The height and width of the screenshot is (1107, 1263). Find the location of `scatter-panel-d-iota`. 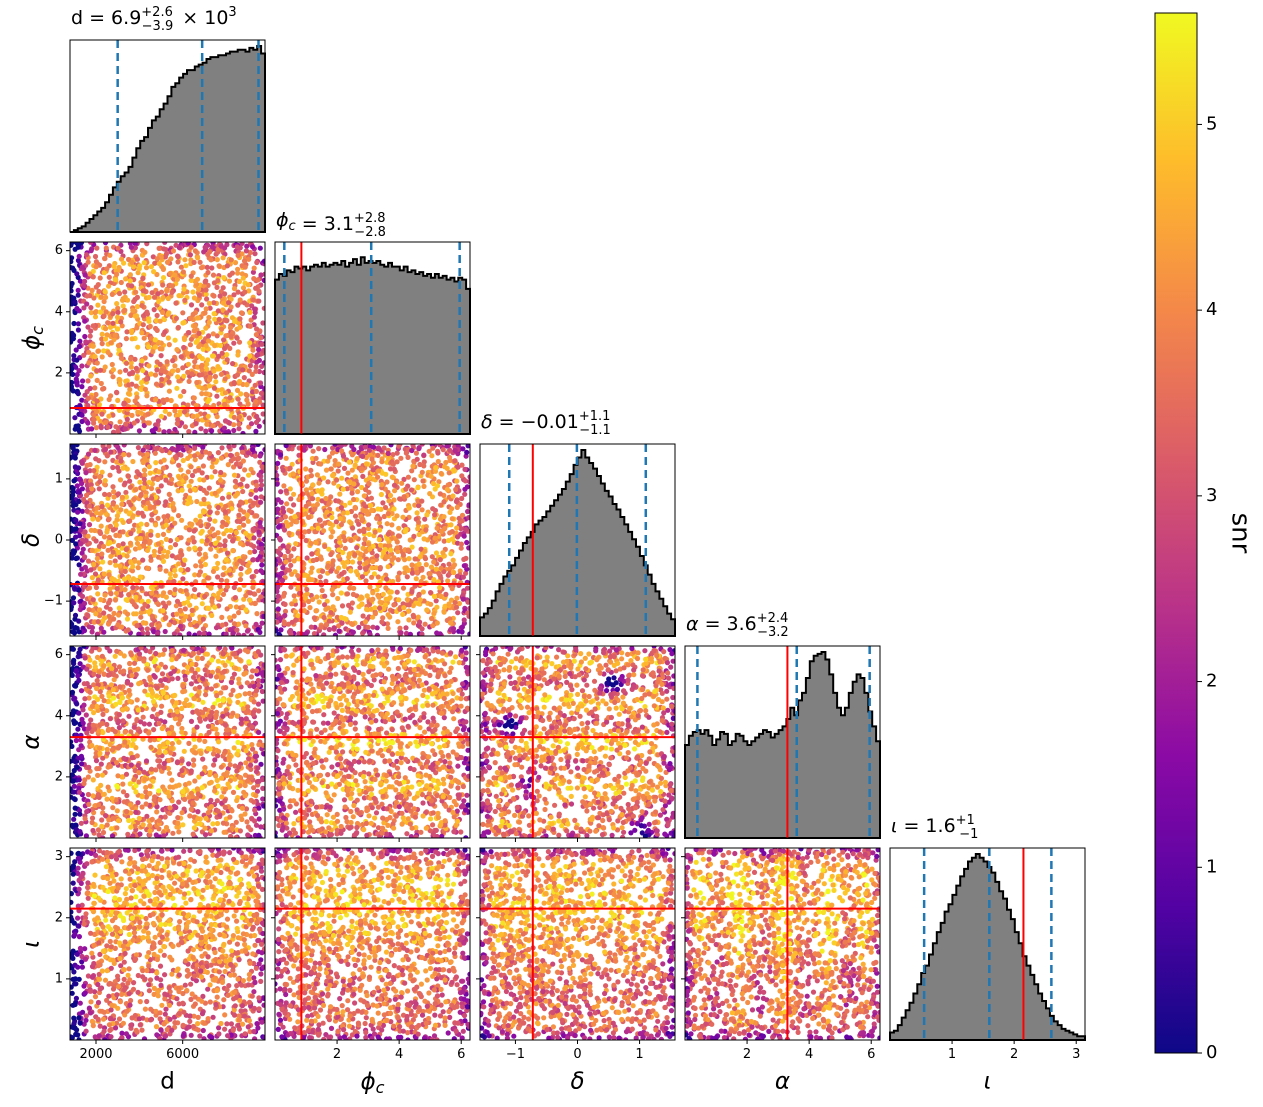

scatter-panel-d-iota is located at coordinates (166, 945).